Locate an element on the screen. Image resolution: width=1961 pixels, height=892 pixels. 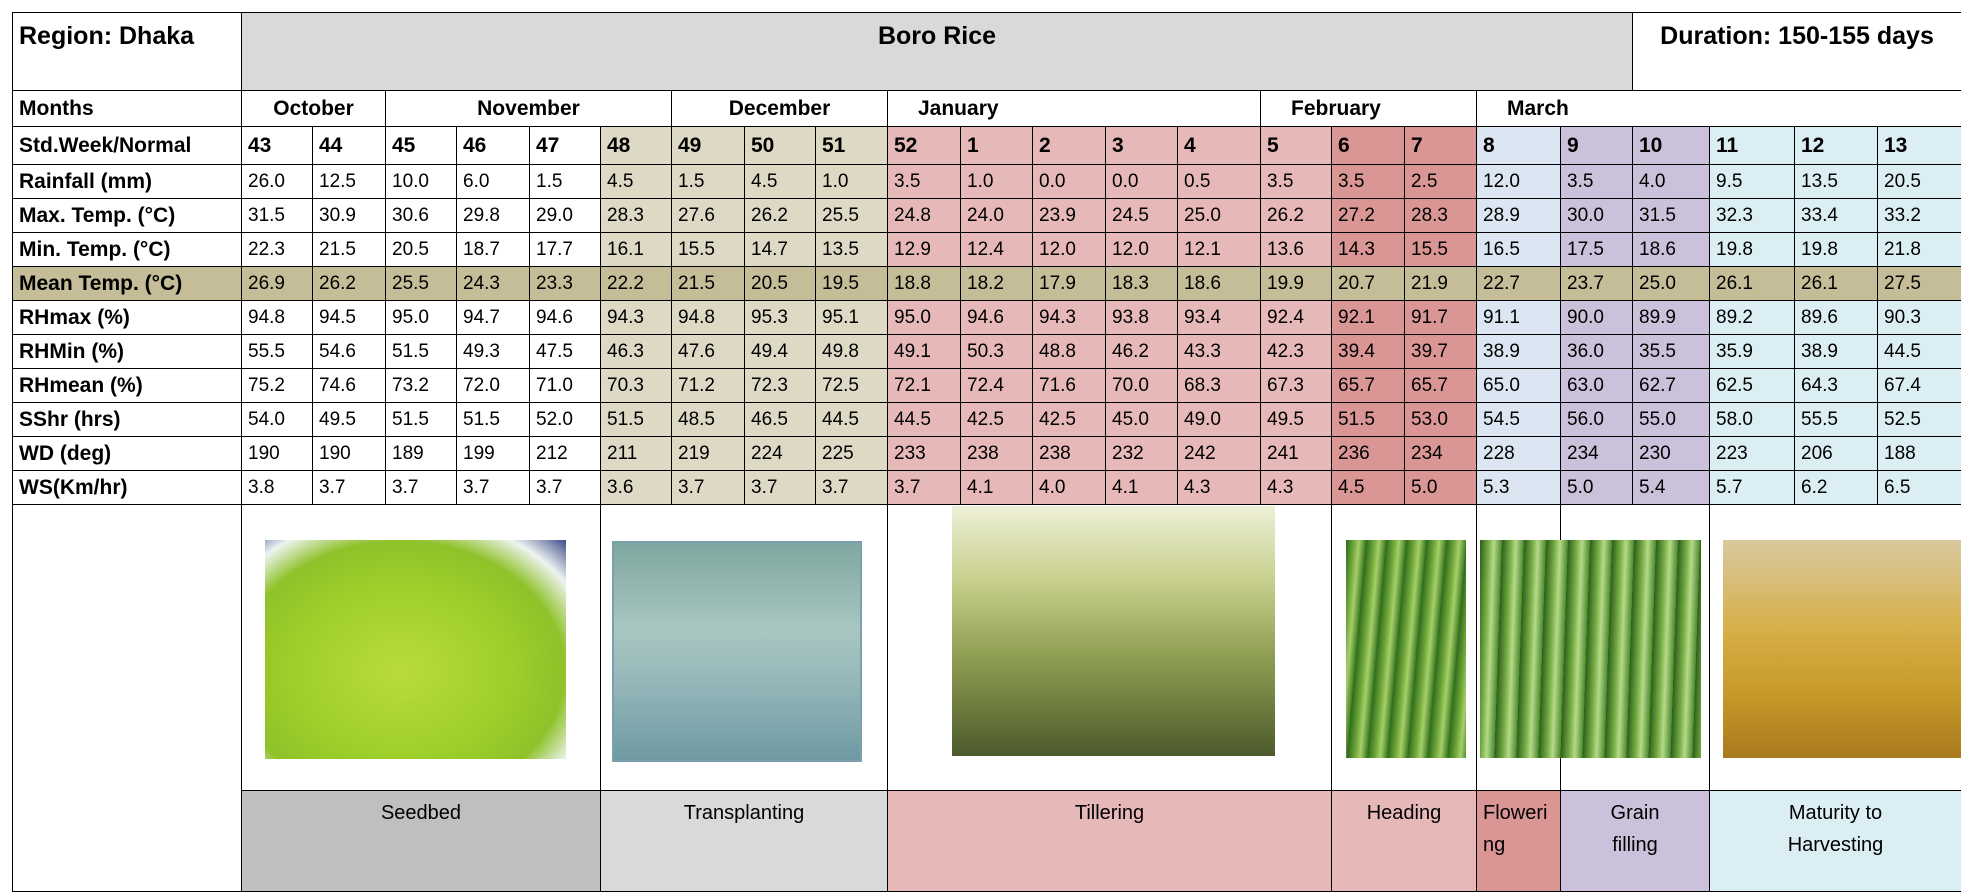
value-cell-text: 3.6 is located at coordinates (620, 487).